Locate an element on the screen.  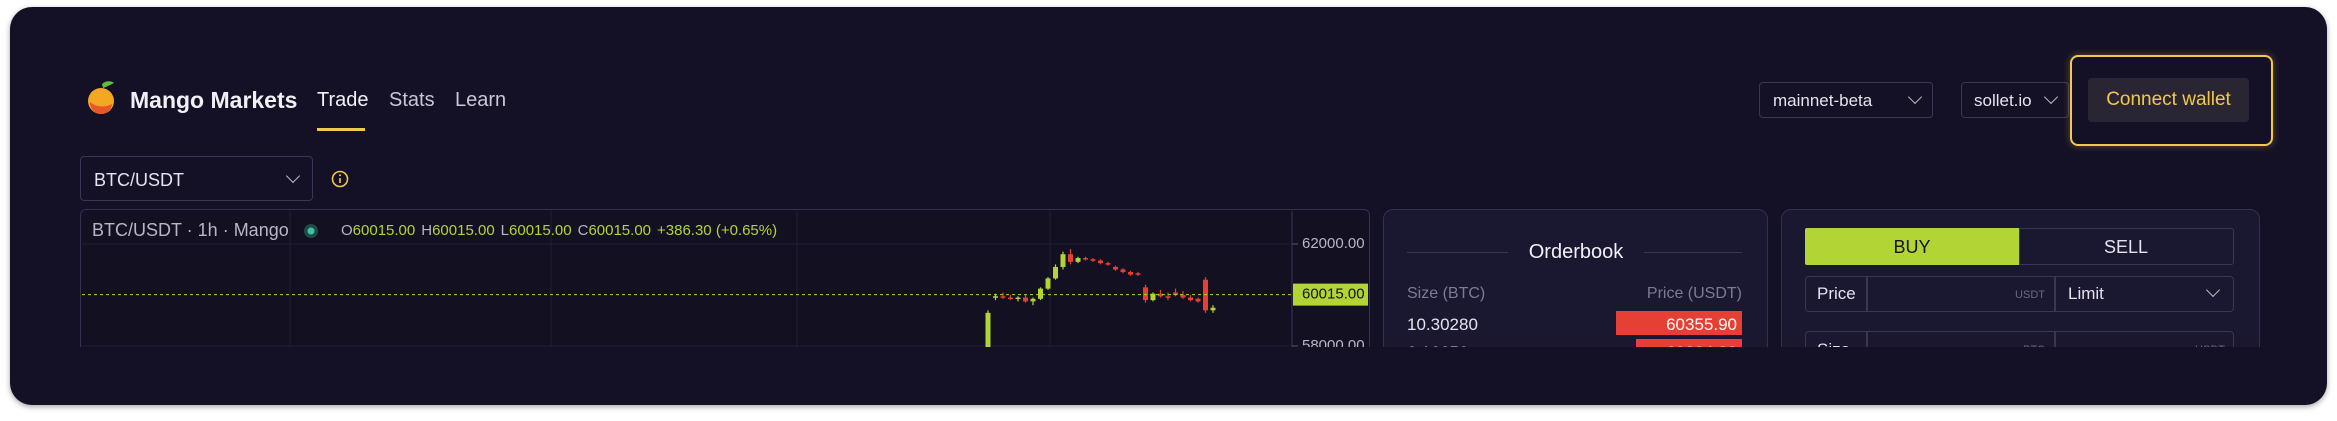
market-label: BTC/USDT is located at coordinates (139, 180).